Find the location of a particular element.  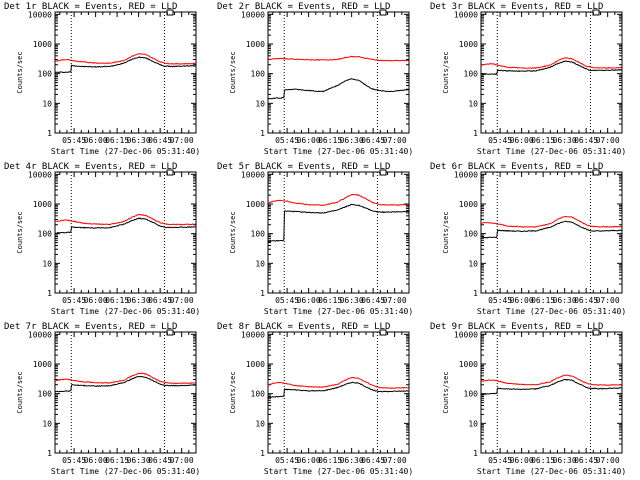

chart-title: Det 6r BLACK = Events, RED = LLD is located at coordinates (516, 167).